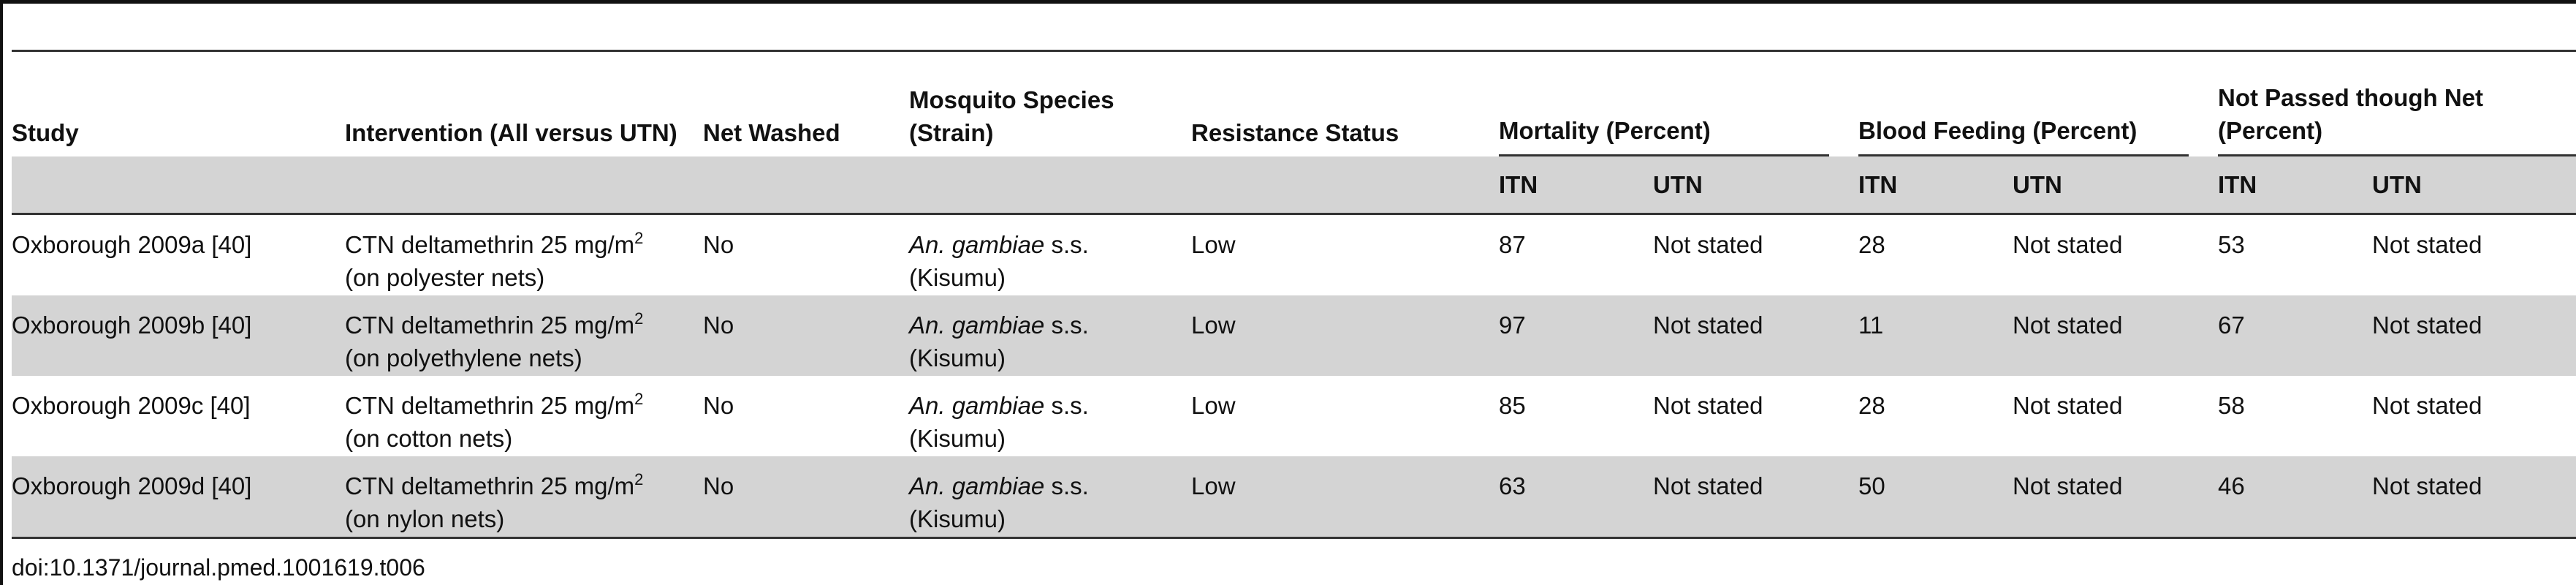  Describe the element at coordinates (2474, 185) in the screenshot. I see `subheader-notpassed-utn: UTN` at that location.